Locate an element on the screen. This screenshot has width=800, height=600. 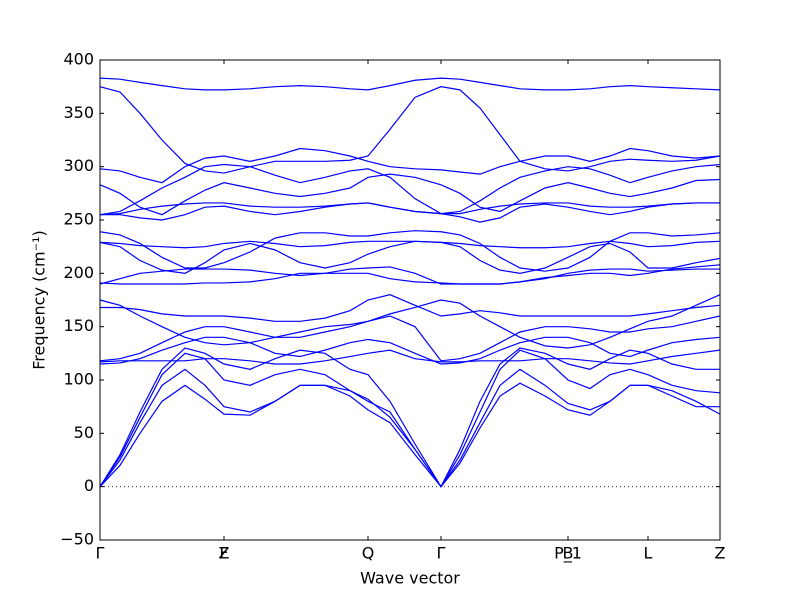
y-tick-label: 350 is located at coordinates (78, 112).